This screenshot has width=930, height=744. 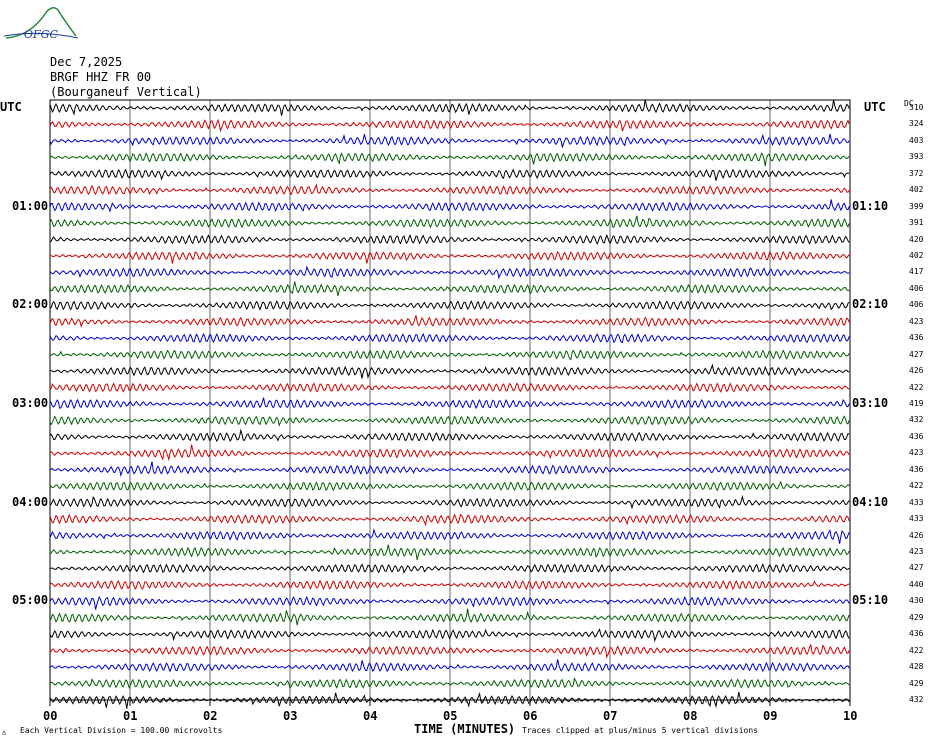 I want to click on logo-text: OFGC, so click(x=41, y=34).